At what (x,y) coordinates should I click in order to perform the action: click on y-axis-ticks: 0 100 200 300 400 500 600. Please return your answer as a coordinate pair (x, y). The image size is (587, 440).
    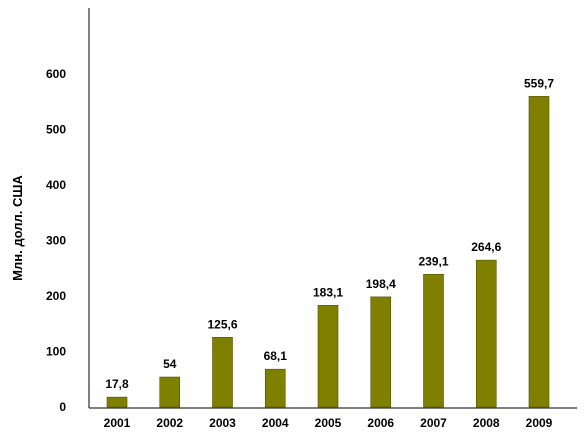
    Looking at the image, I should click on (56, 240).